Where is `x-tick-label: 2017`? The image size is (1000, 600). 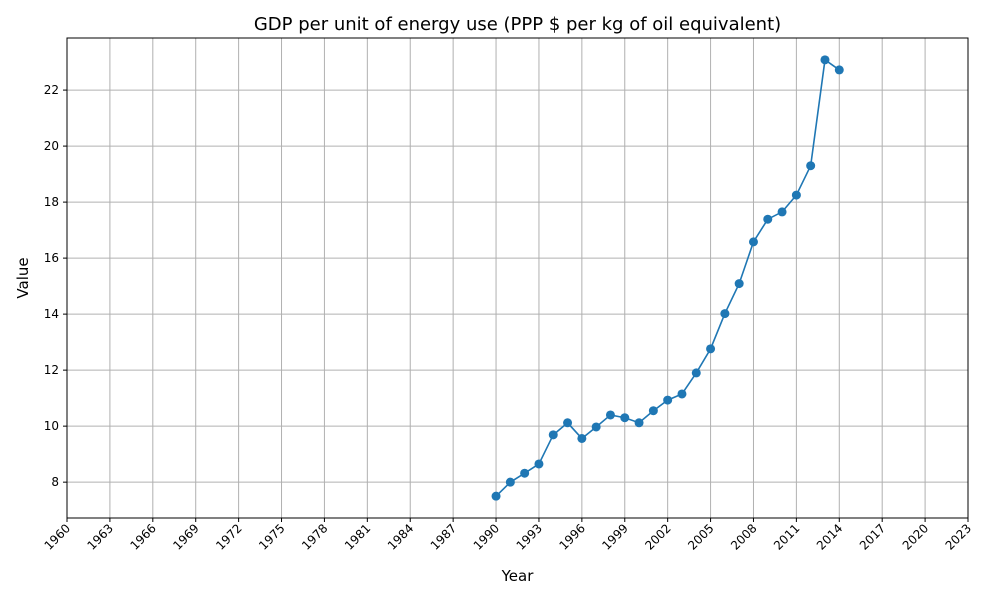 x-tick-label: 2017 is located at coordinates (872, 536).